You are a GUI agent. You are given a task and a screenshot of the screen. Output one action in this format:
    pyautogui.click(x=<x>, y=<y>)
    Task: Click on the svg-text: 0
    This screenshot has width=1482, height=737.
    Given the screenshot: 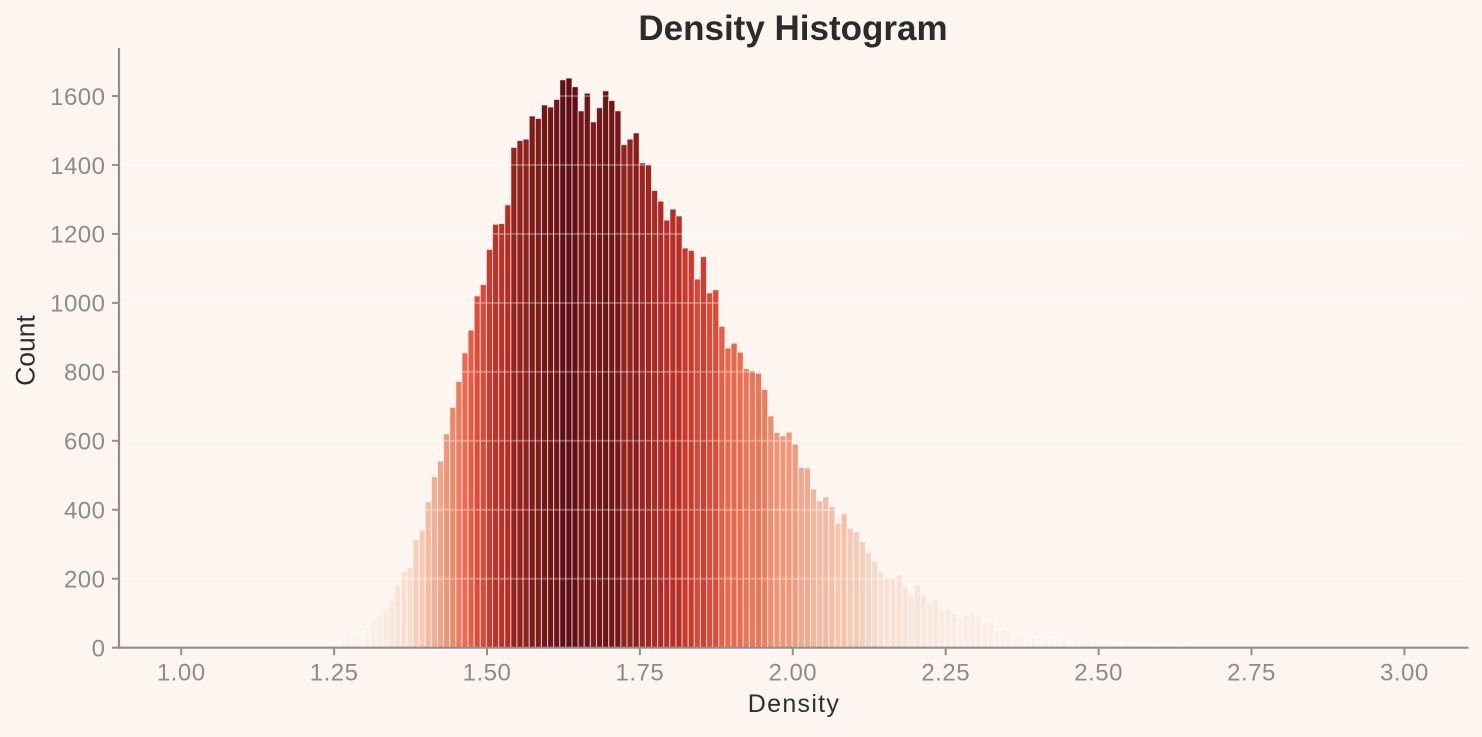 What is the action you would take?
    pyautogui.click(x=99, y=649)
    